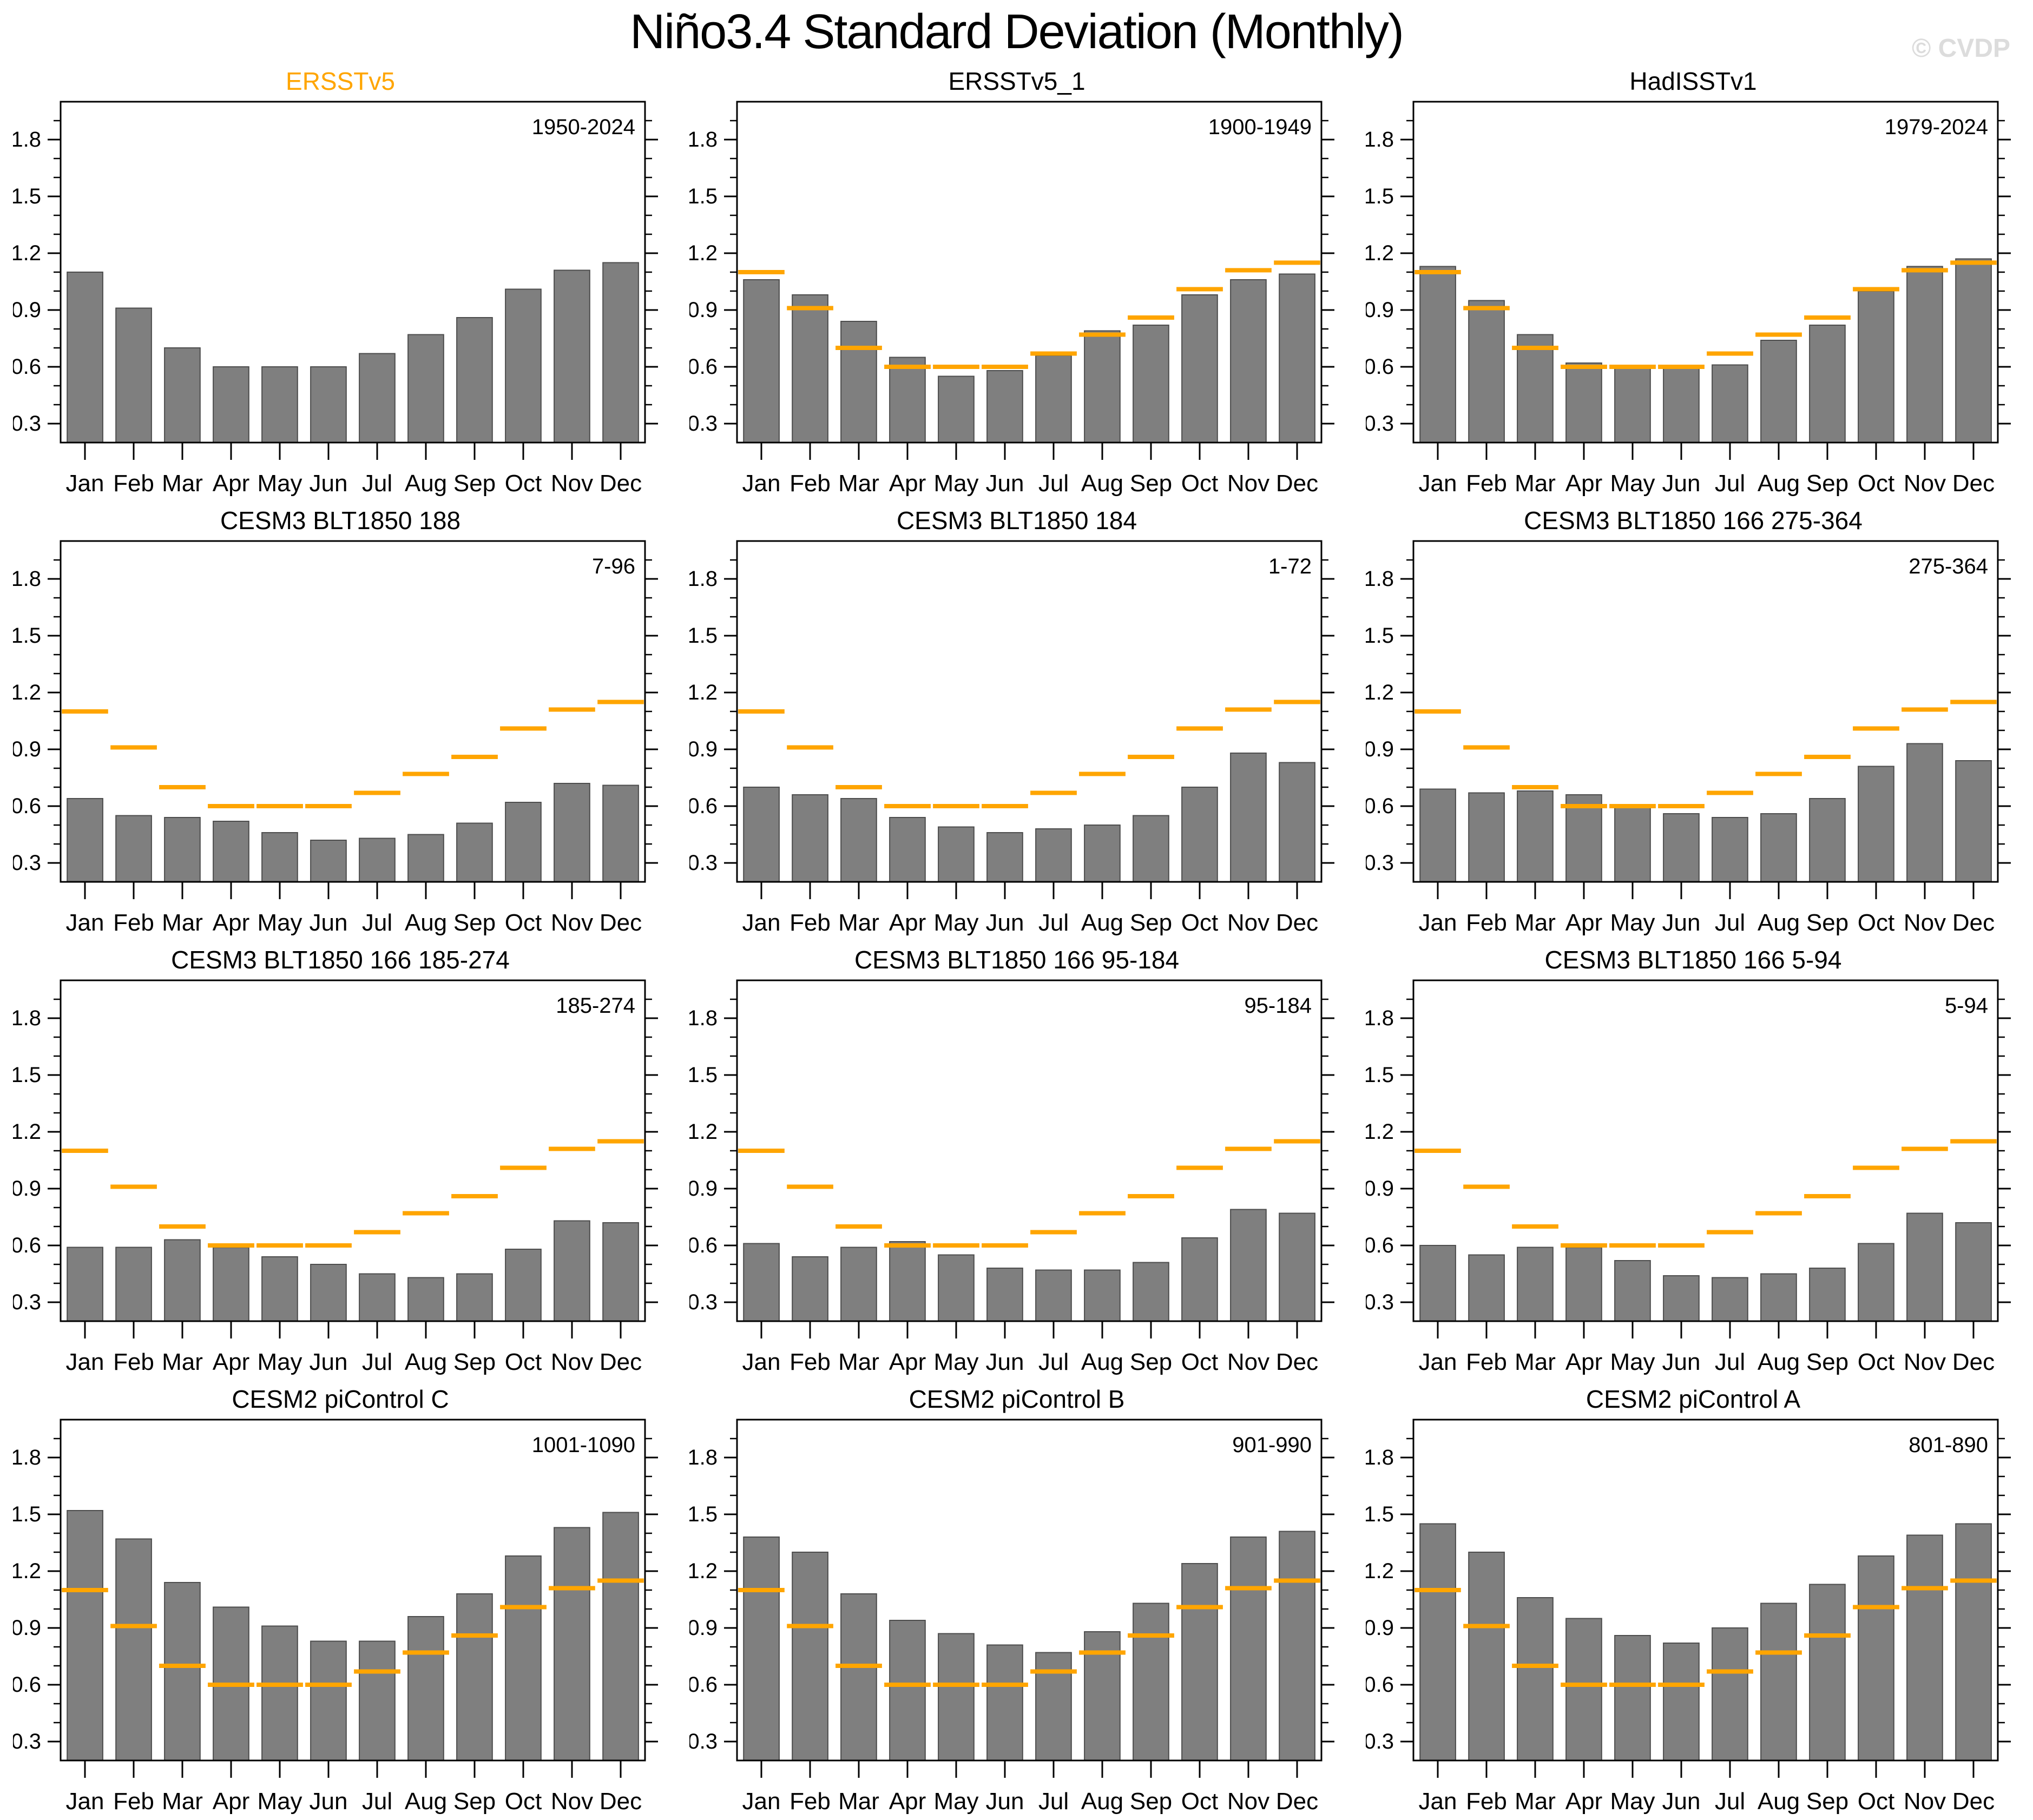  I want to click on panel-title: CESM3 BLT1850 166 275-364, so click(1693, 520).